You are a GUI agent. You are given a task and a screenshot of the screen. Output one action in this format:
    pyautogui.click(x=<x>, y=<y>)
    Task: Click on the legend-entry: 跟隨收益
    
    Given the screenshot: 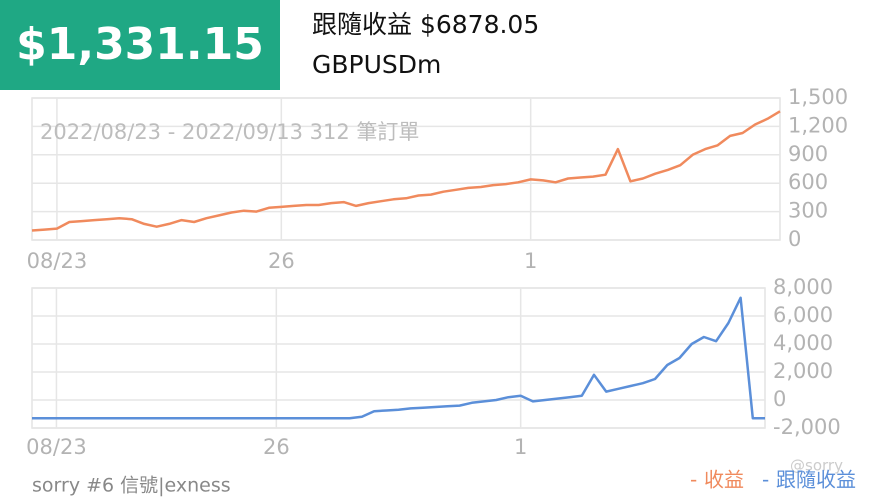 What is the action you would take?
    pyautogui.click(x=816, y=480)
    